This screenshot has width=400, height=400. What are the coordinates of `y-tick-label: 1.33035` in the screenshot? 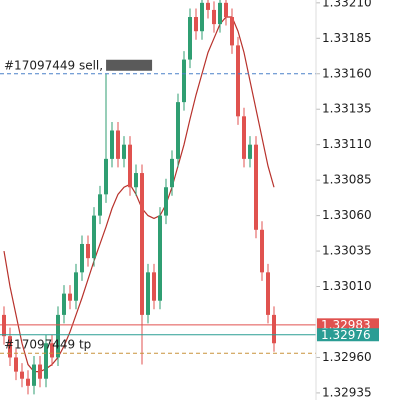 It's located at (347, 251).